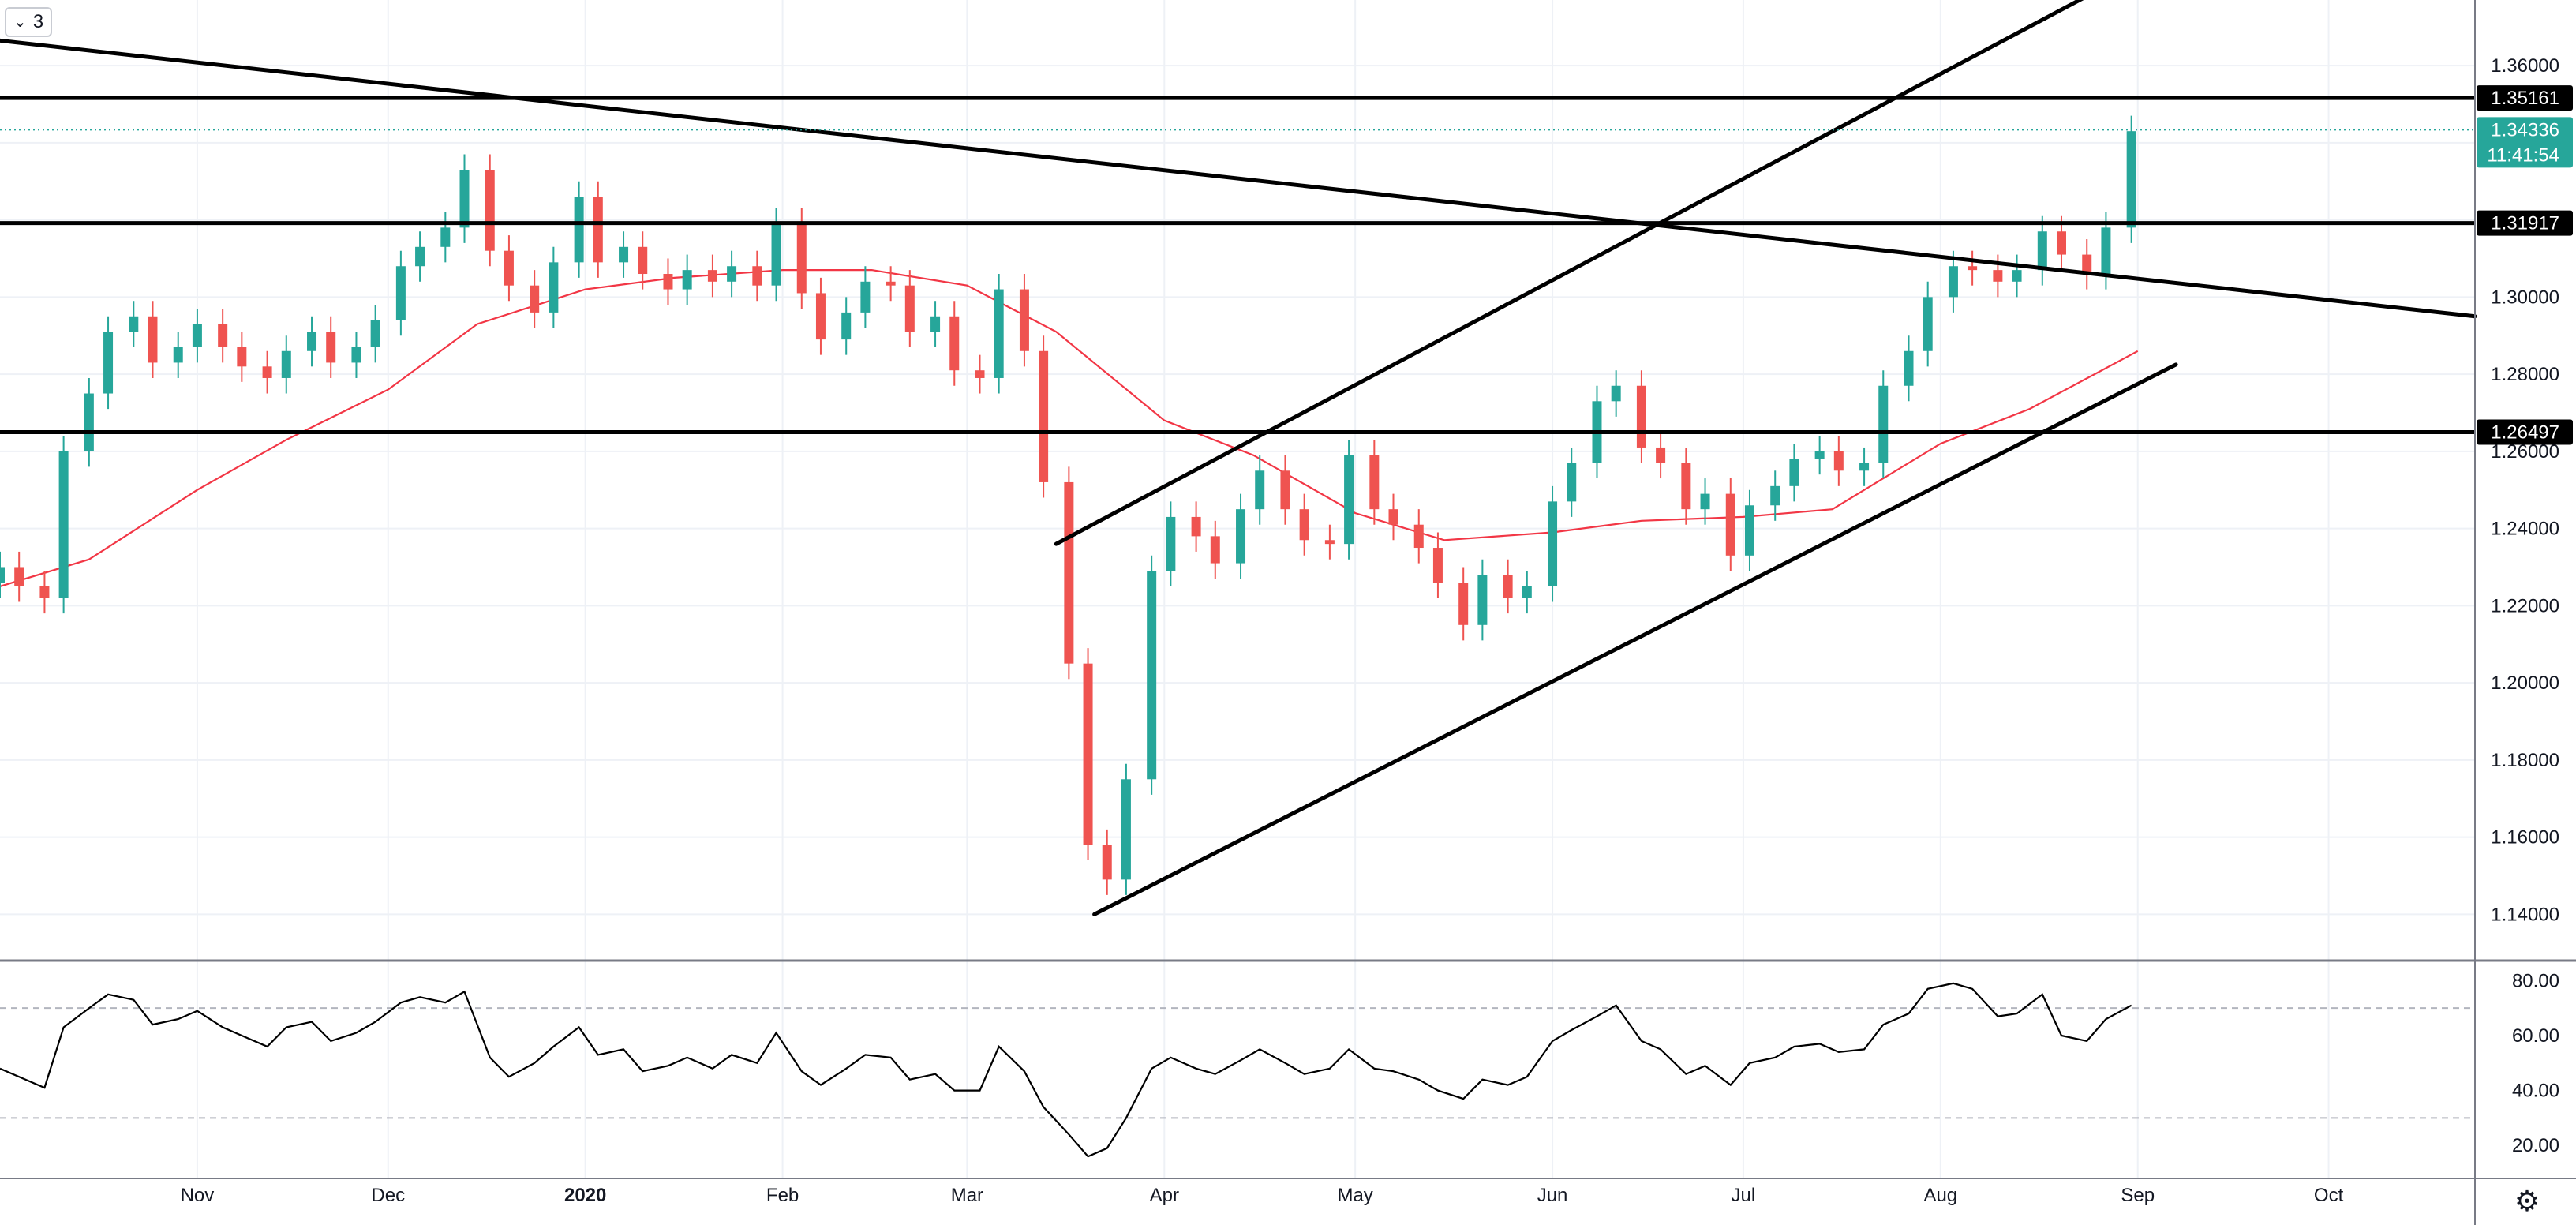 The image size is (2576, 1225). Describe the element at coordinates (2525, 433) in the screenshot. I see `level-price-tag: 1.26497` at that location.